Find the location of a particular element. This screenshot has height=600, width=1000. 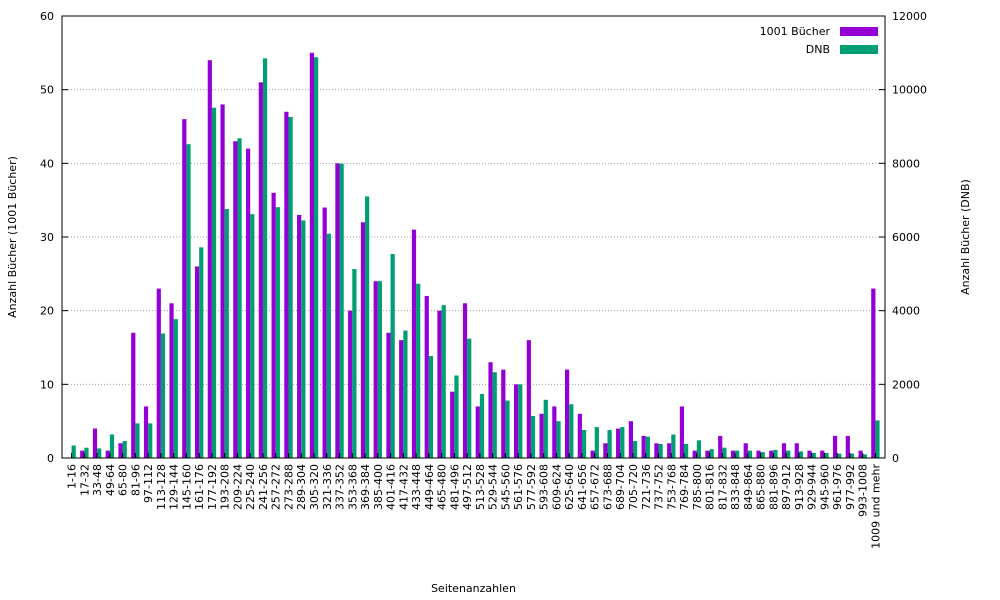

x-category-label: 1009 und mehr is located at coordinates (875, 506).